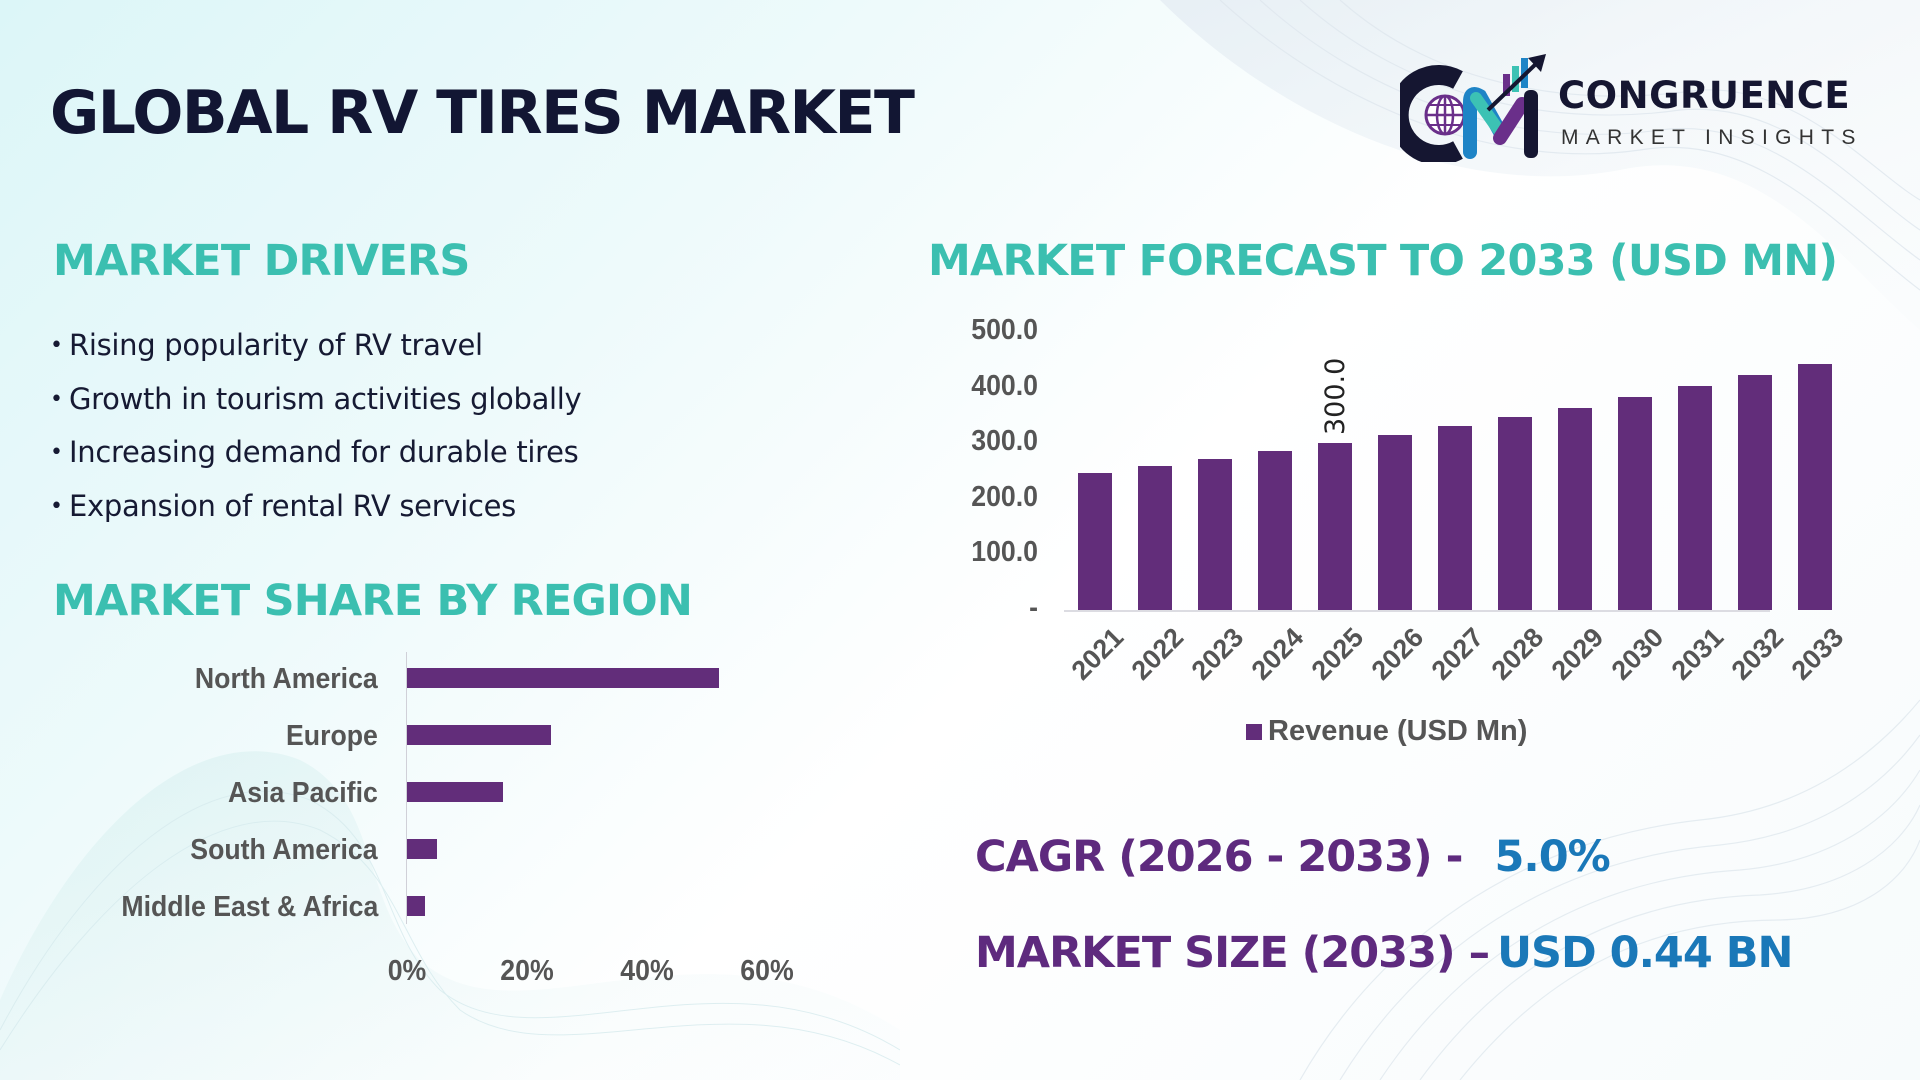  What do you see at coordinates (767, 971) in the screenshot?
I see `region-axis-tick: 60%` at bounding box center [767, 971].